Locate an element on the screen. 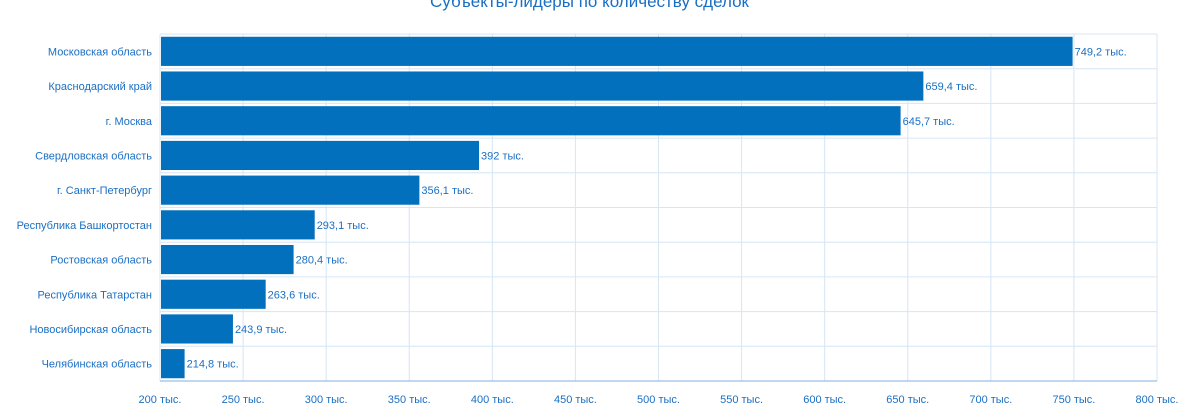  chart-title: Субъекты-лидеры по количеству сделок is located at coordinates (589, 5).